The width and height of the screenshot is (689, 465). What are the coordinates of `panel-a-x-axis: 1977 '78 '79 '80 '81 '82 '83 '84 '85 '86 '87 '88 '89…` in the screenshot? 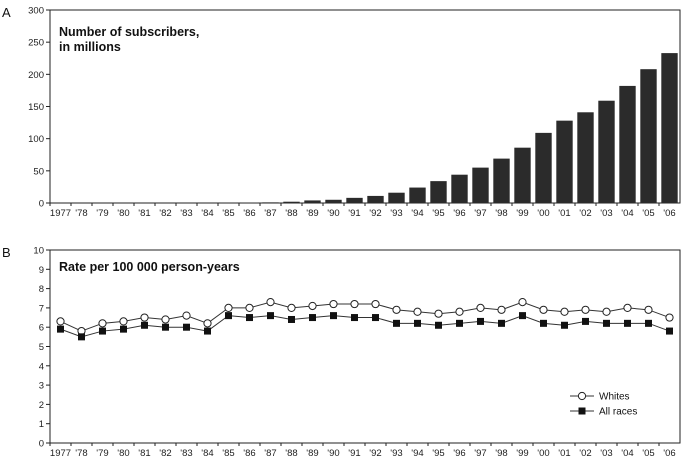 It's located at (362, 211).